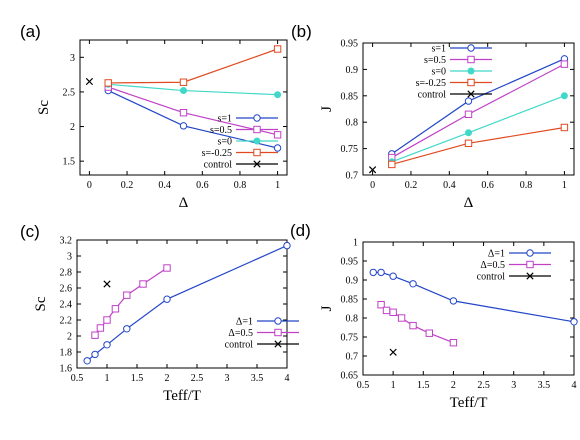  I want to click on plot-frame, so click(468, 308).